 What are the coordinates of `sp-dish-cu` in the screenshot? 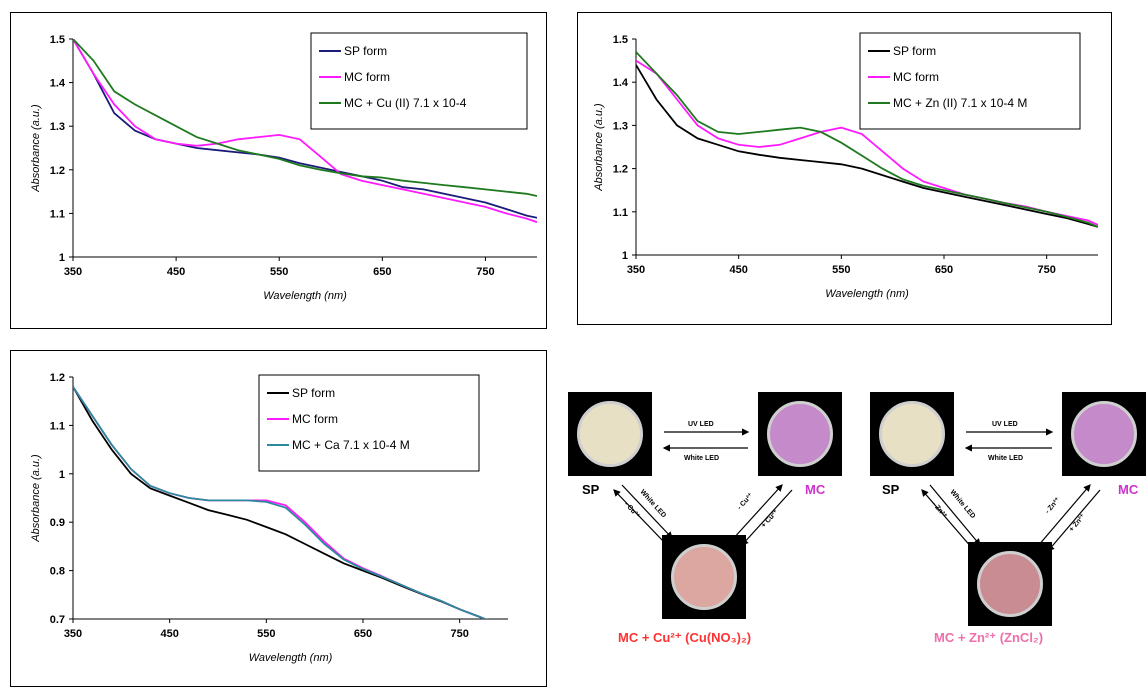 It's located at (610, 434).